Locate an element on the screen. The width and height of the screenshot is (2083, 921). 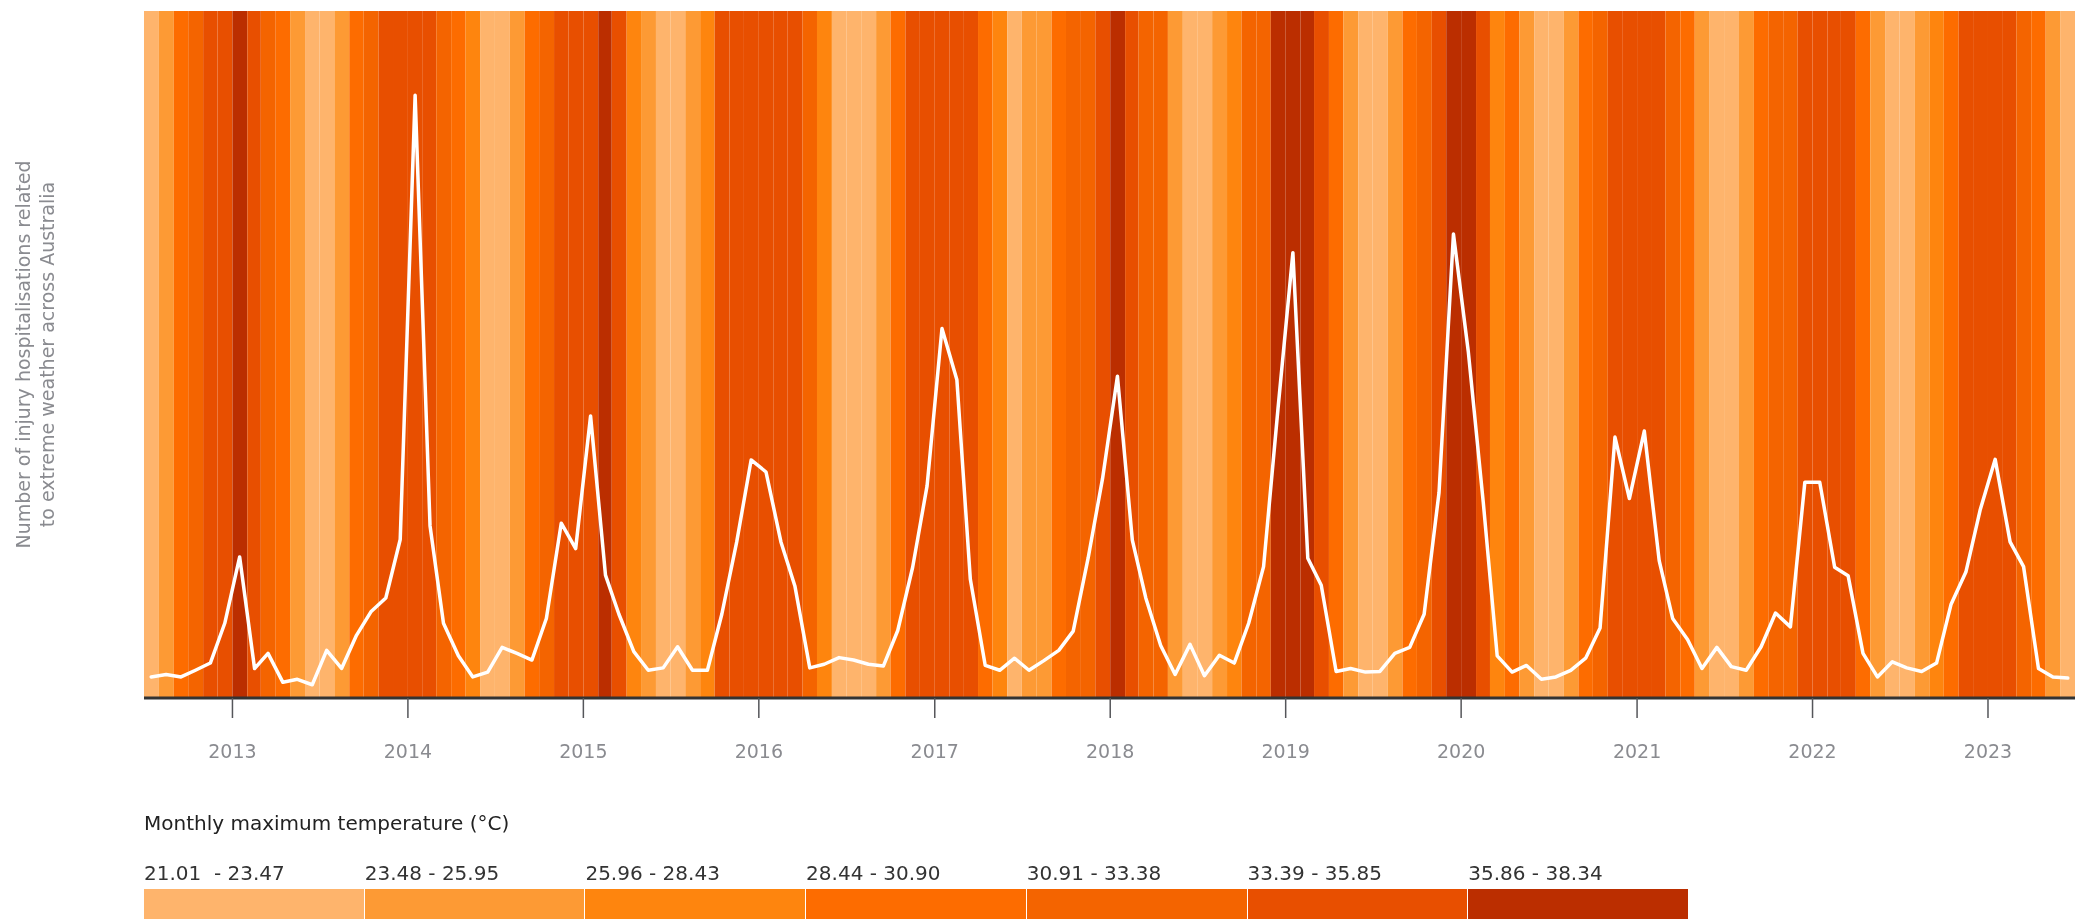
x-tick-label: 2017 is located at coordinates (934, 751).